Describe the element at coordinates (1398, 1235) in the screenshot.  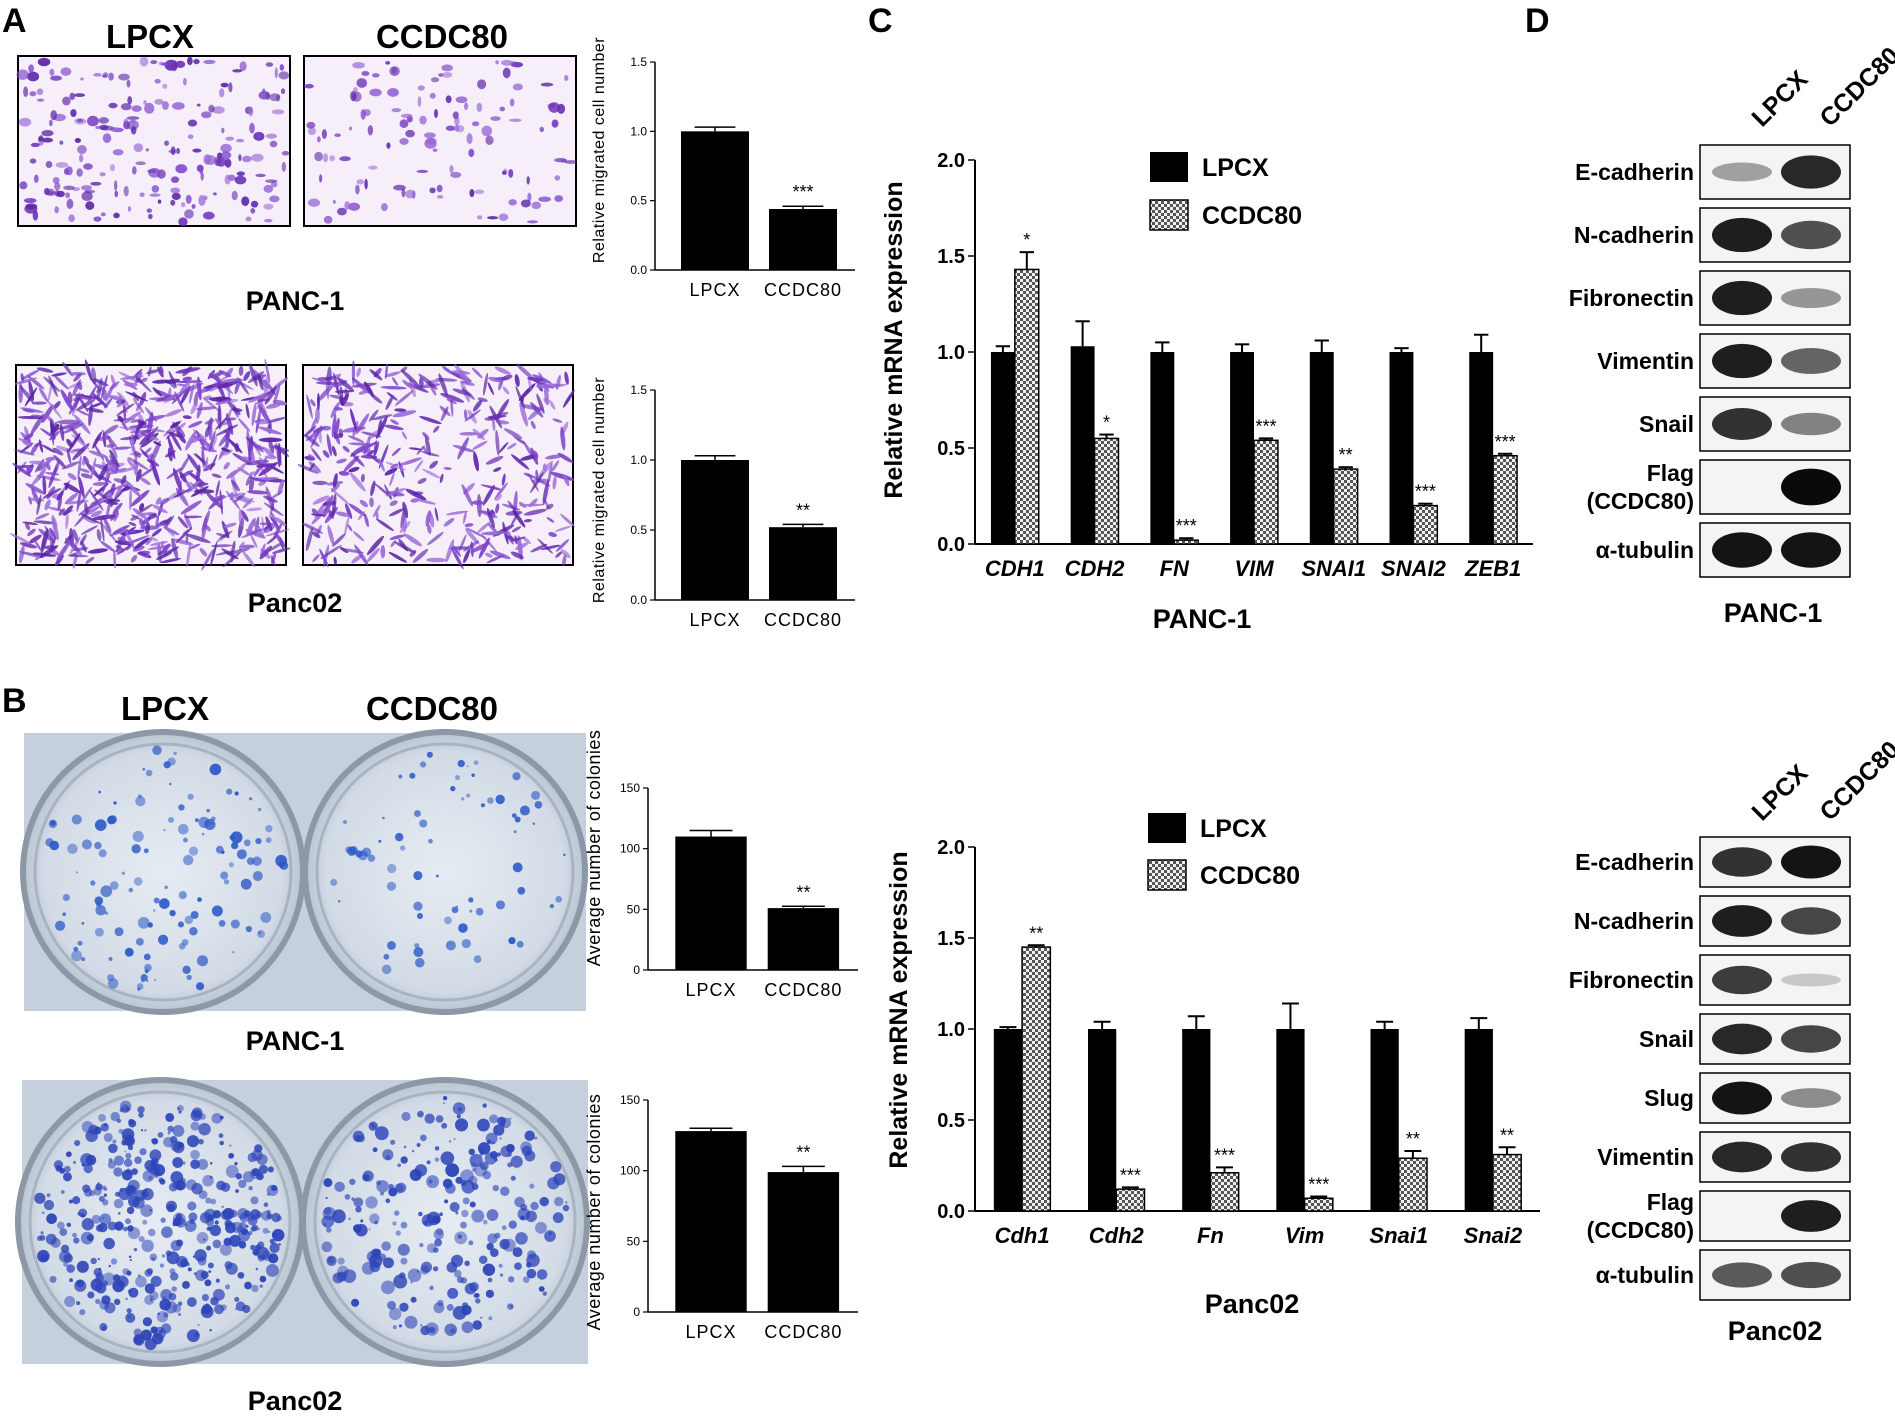
I see `x-tick-label: Snai1` at that location.